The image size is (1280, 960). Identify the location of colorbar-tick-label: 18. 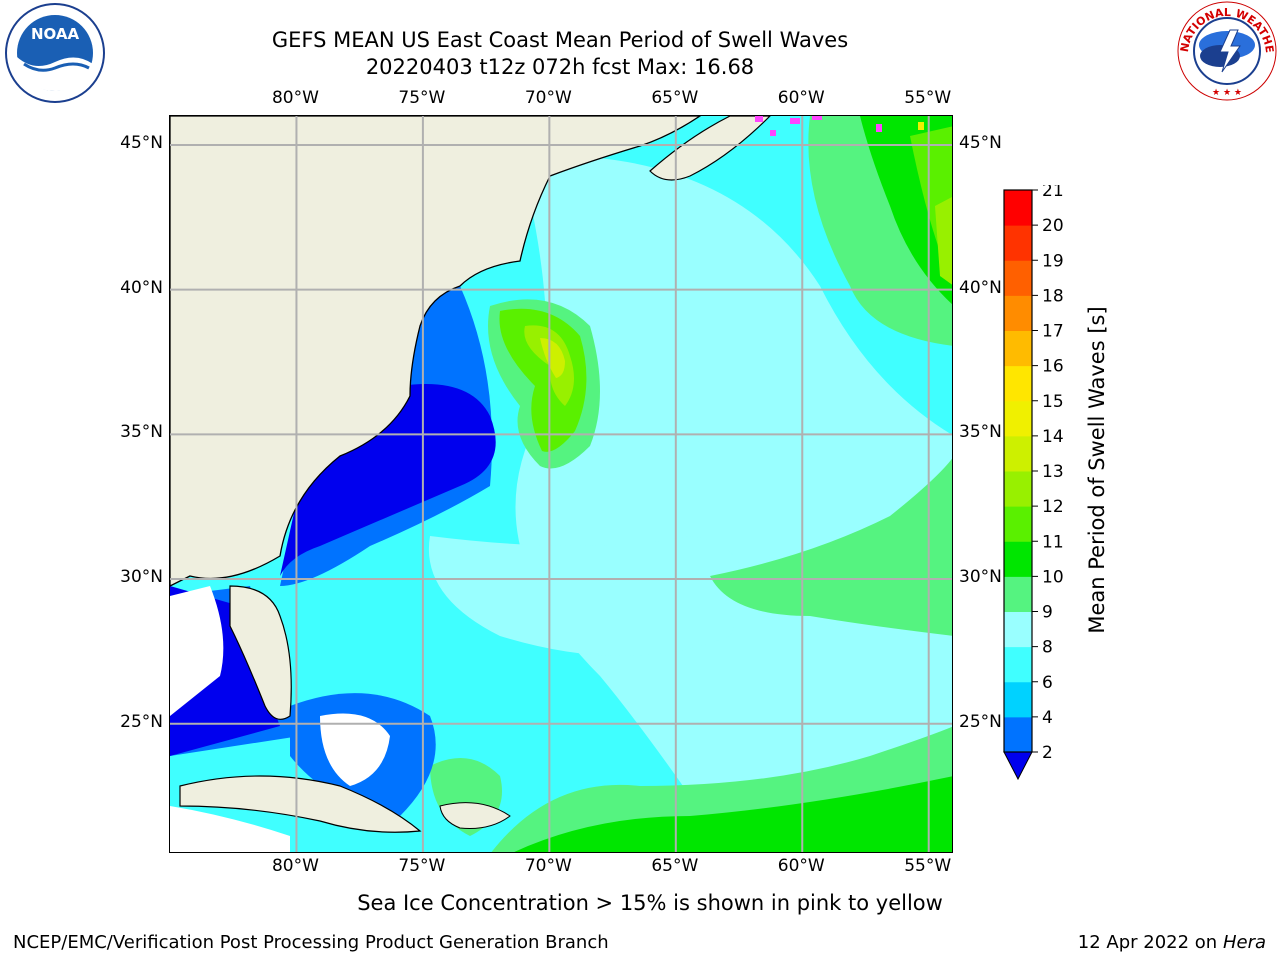
(1053, 296).